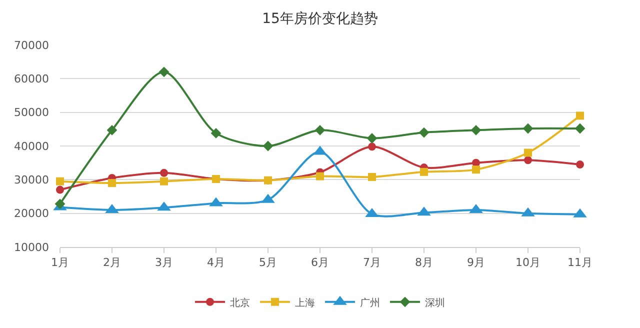 Image resolution: width=640 pixels, height=328 pixels. I want to click on y-tick-label: 60000, so click(31, 79).